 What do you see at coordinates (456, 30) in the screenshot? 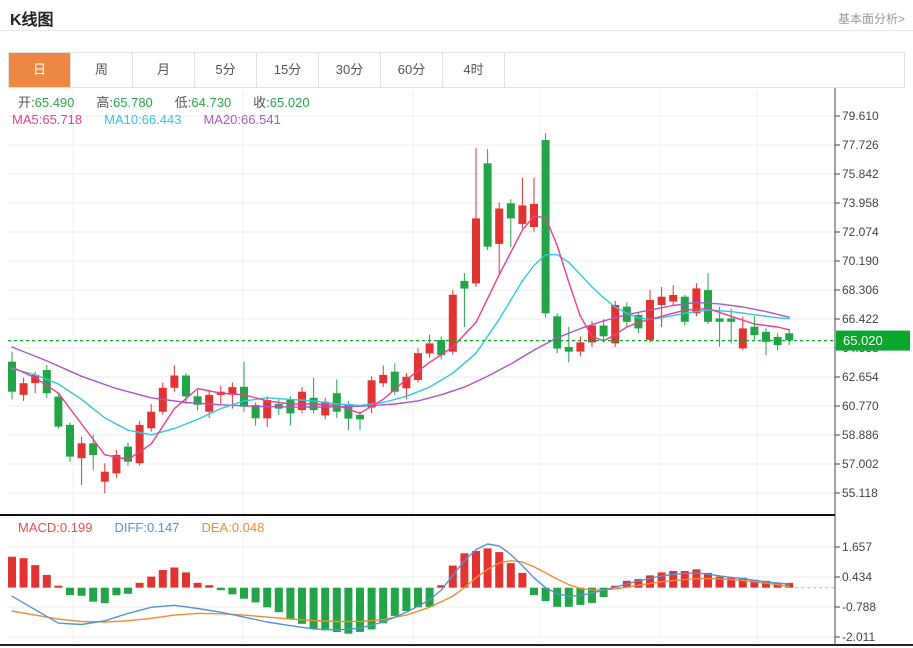
I see `header-divider` at bounding box center [456, 30].